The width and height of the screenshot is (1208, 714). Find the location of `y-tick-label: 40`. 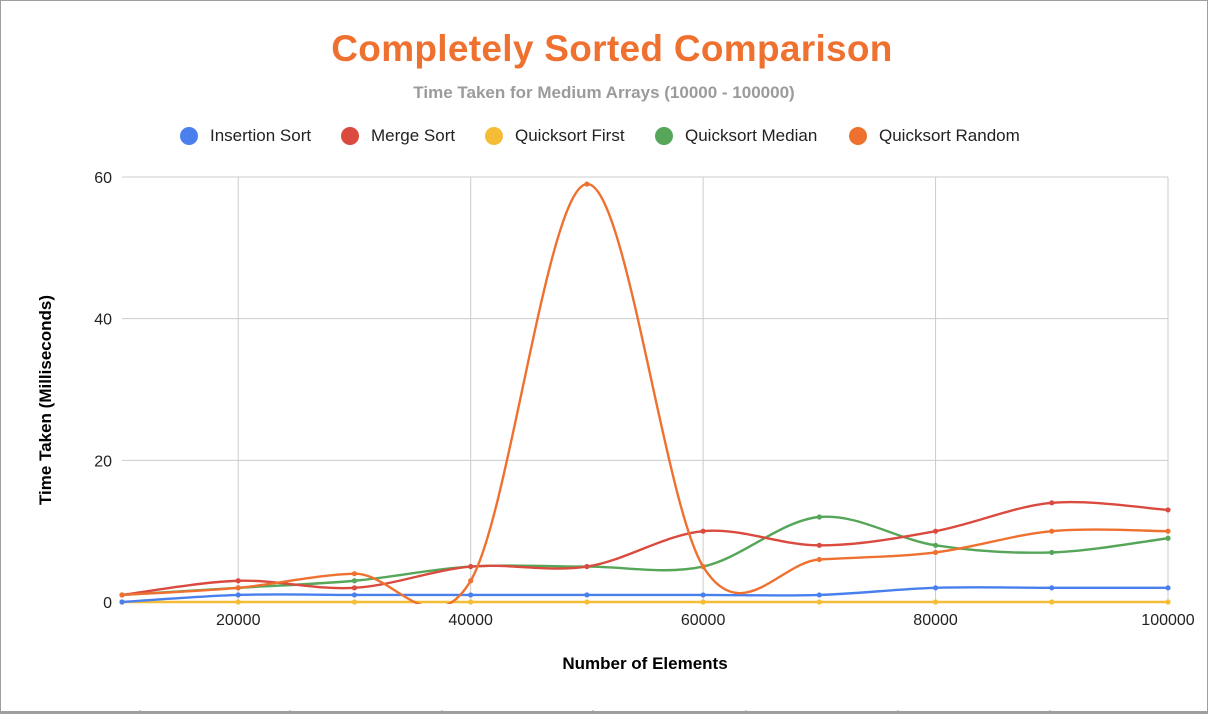

y-tick-label: 40 is located at coordinates (103, 320).